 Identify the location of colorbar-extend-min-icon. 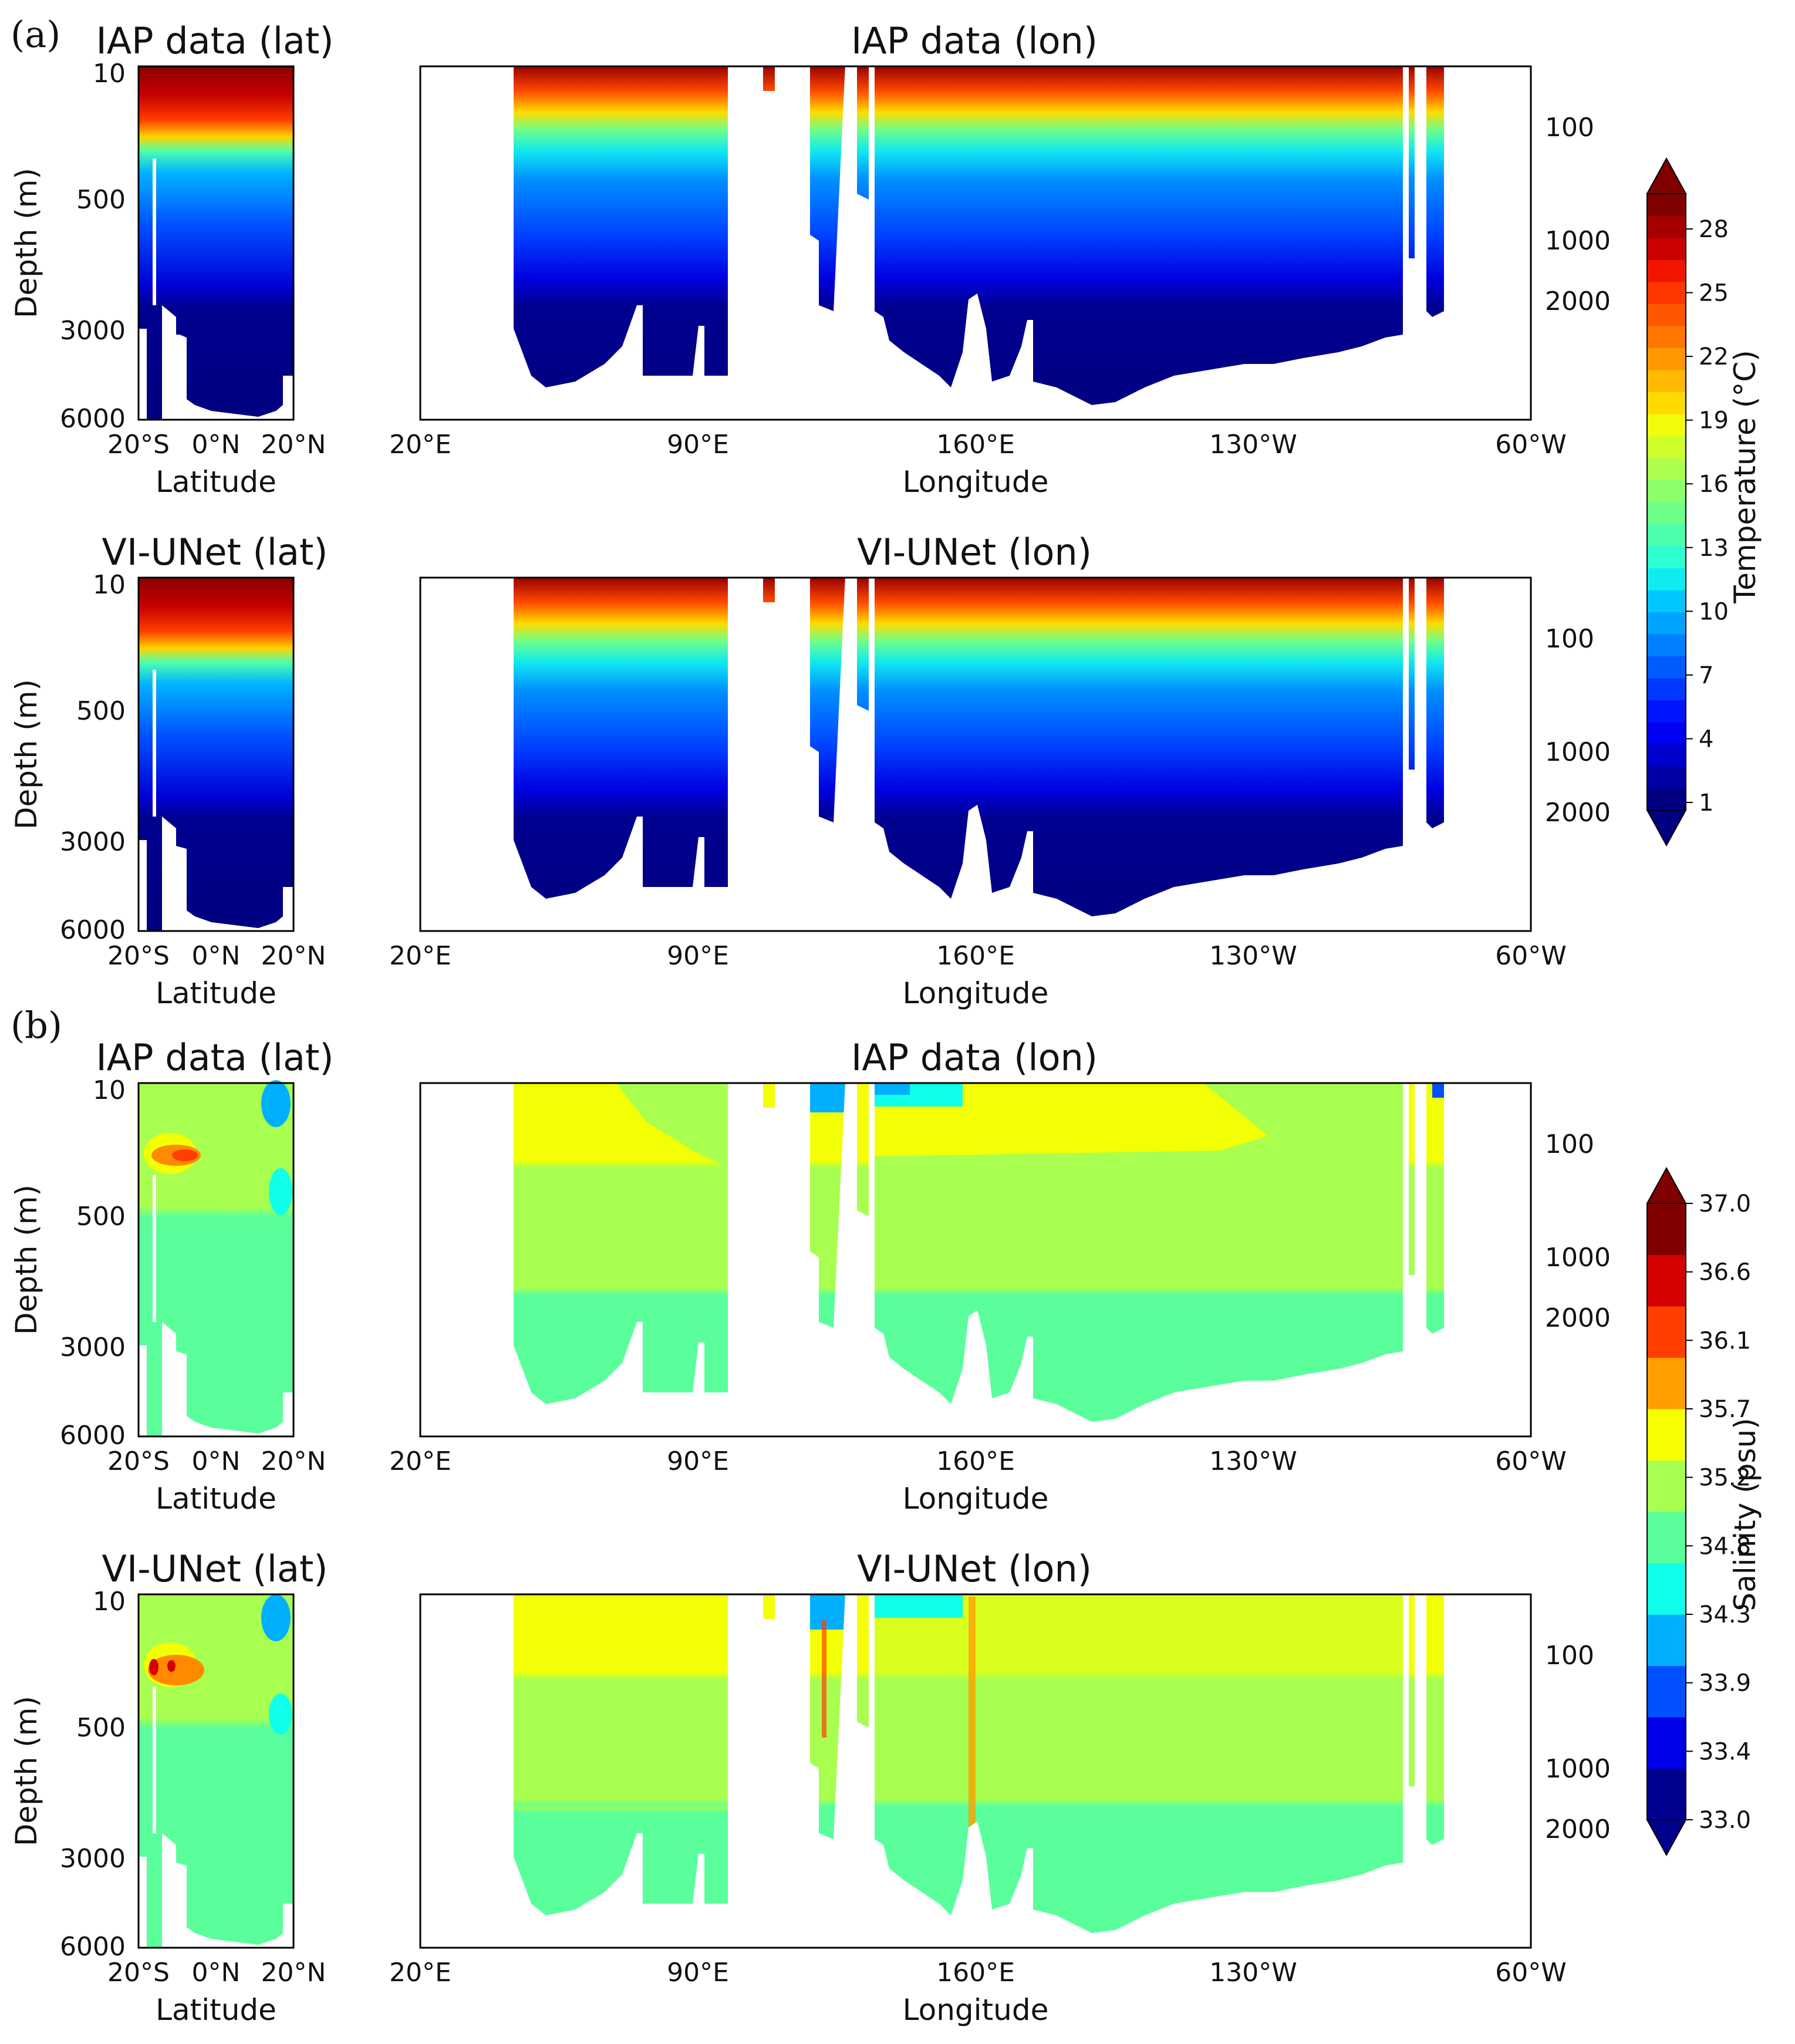
(1667, 1838).